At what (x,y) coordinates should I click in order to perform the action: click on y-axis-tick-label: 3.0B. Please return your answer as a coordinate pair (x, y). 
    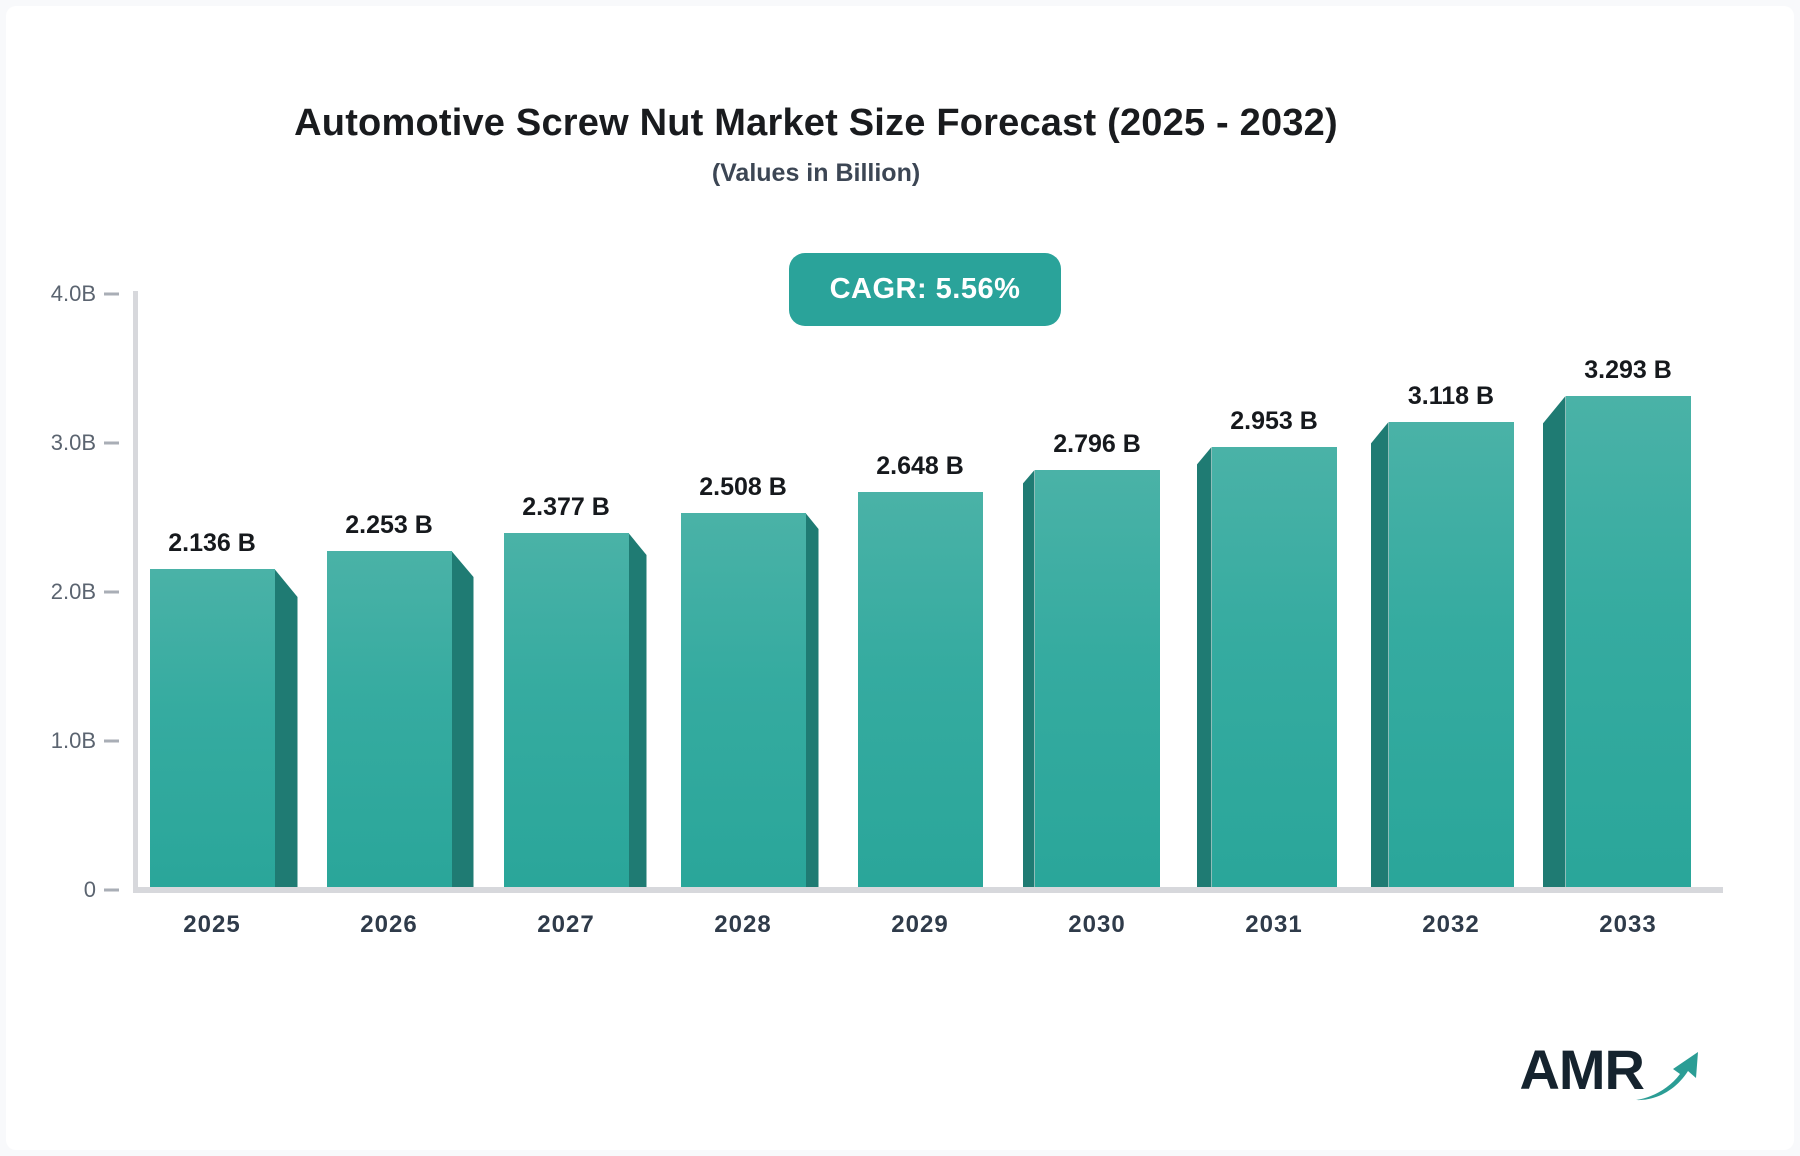
    Looking at the image, I should click on (73, 442).